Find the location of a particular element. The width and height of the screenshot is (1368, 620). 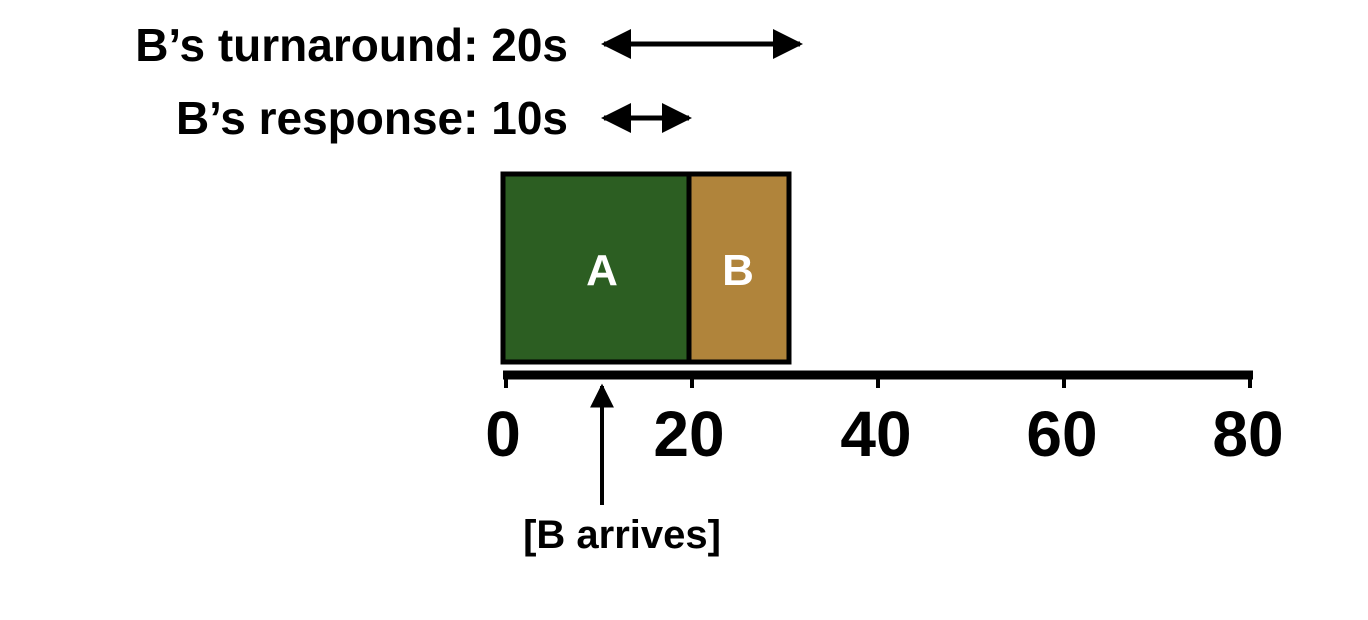

axis-tick-label-60: 60 is located at coordinates (1061, 434).